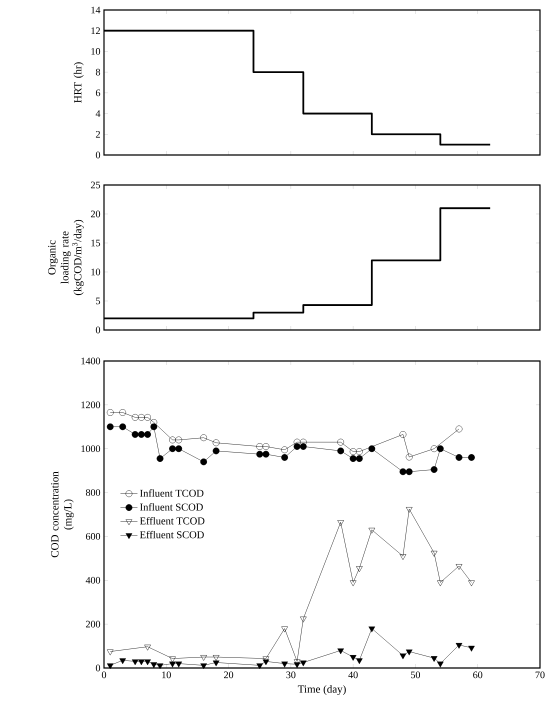 This screenshot has width=556, height=718. What do you see at coordinates (93, 580) in the screenshot?
I see `y-tick-label: 400` at bounding box center [93, 580].